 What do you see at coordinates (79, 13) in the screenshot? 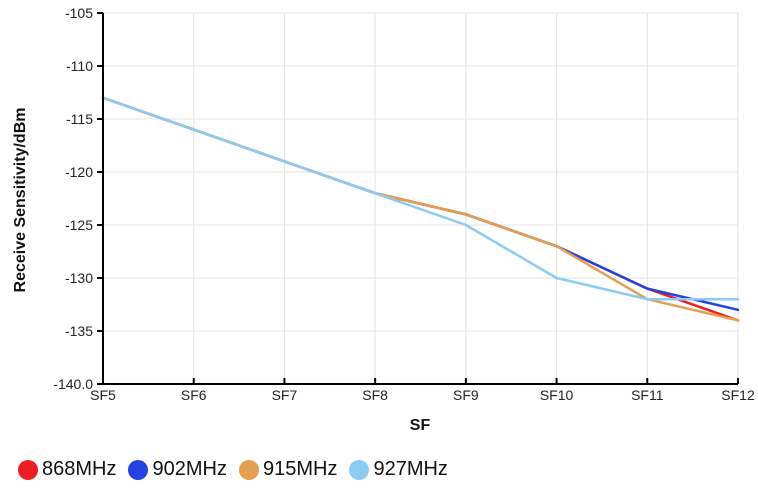
I see `y-tick-label: -105` at bounding box center [79, 13].